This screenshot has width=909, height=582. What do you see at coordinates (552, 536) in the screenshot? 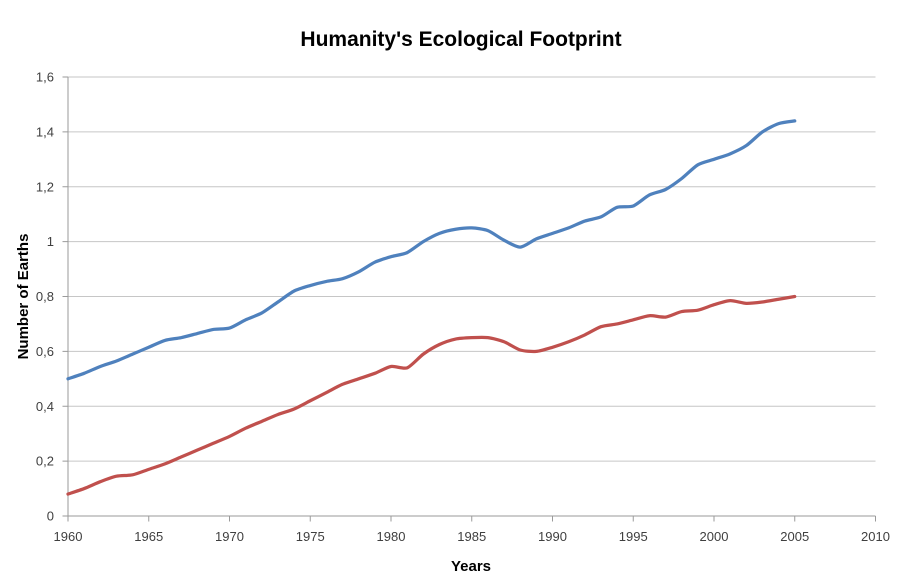
I see `x-tick-label: 1990` at bounding box center [552, 536].